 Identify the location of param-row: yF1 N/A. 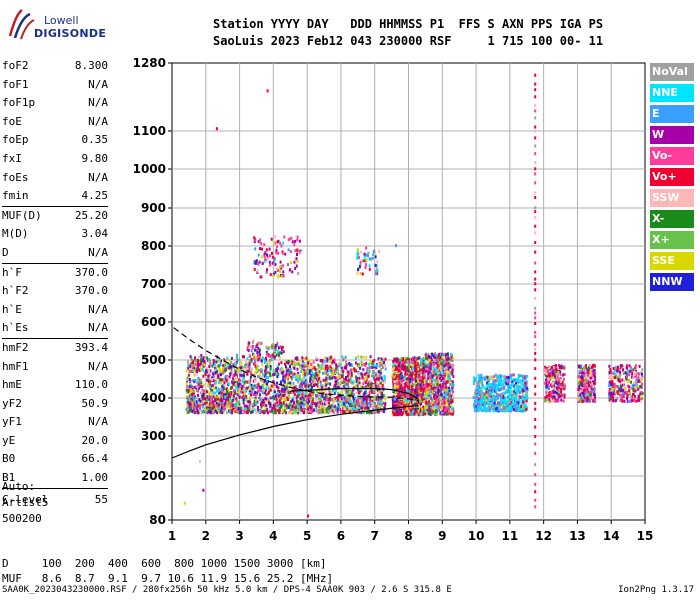
(55, 422).